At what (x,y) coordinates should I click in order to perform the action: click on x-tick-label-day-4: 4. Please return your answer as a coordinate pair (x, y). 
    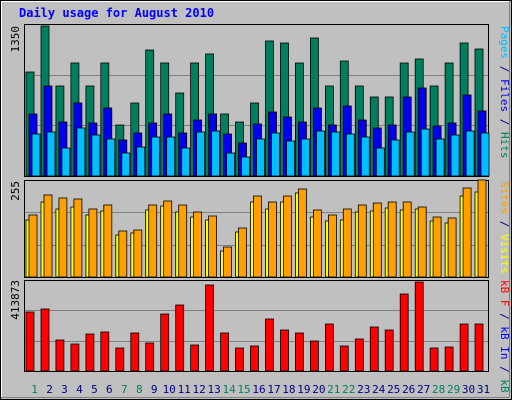
    Looking at the image, I should click on (79, 389).